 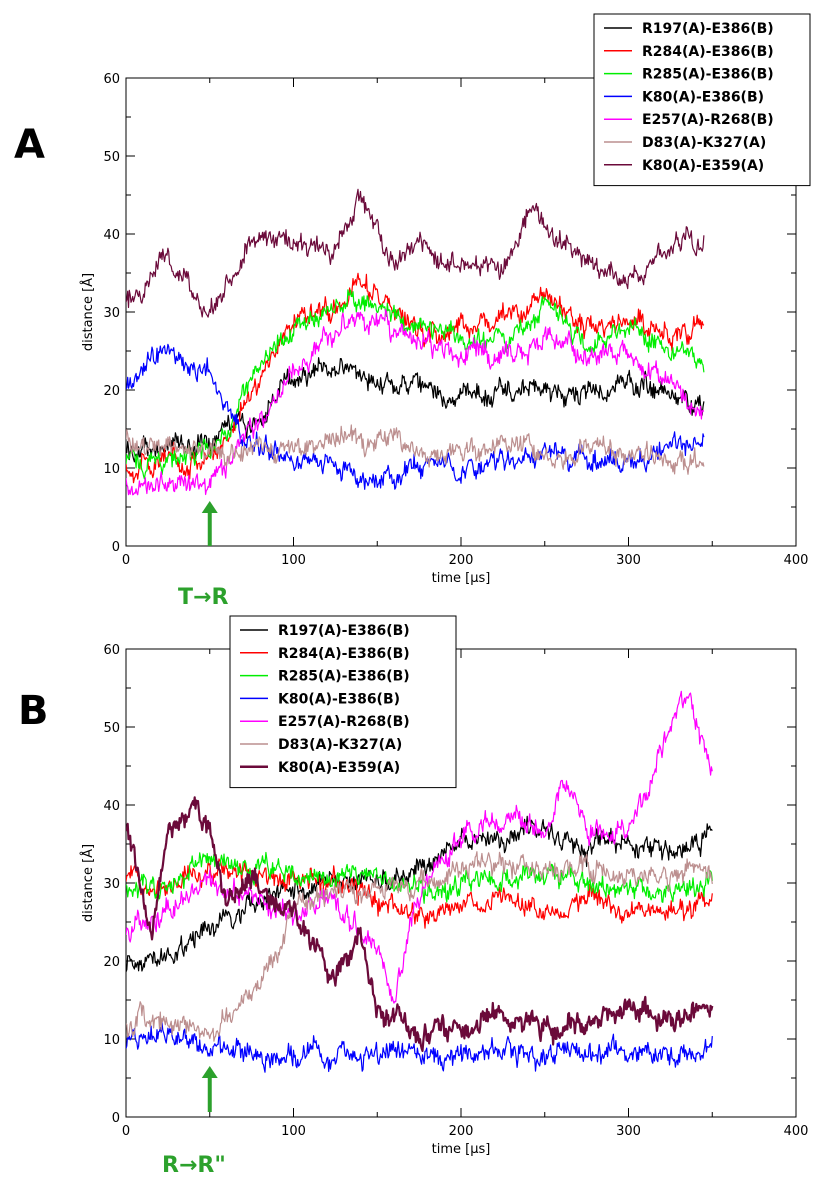 I want to click on panel-letter: A, so click(x=29, y=145).